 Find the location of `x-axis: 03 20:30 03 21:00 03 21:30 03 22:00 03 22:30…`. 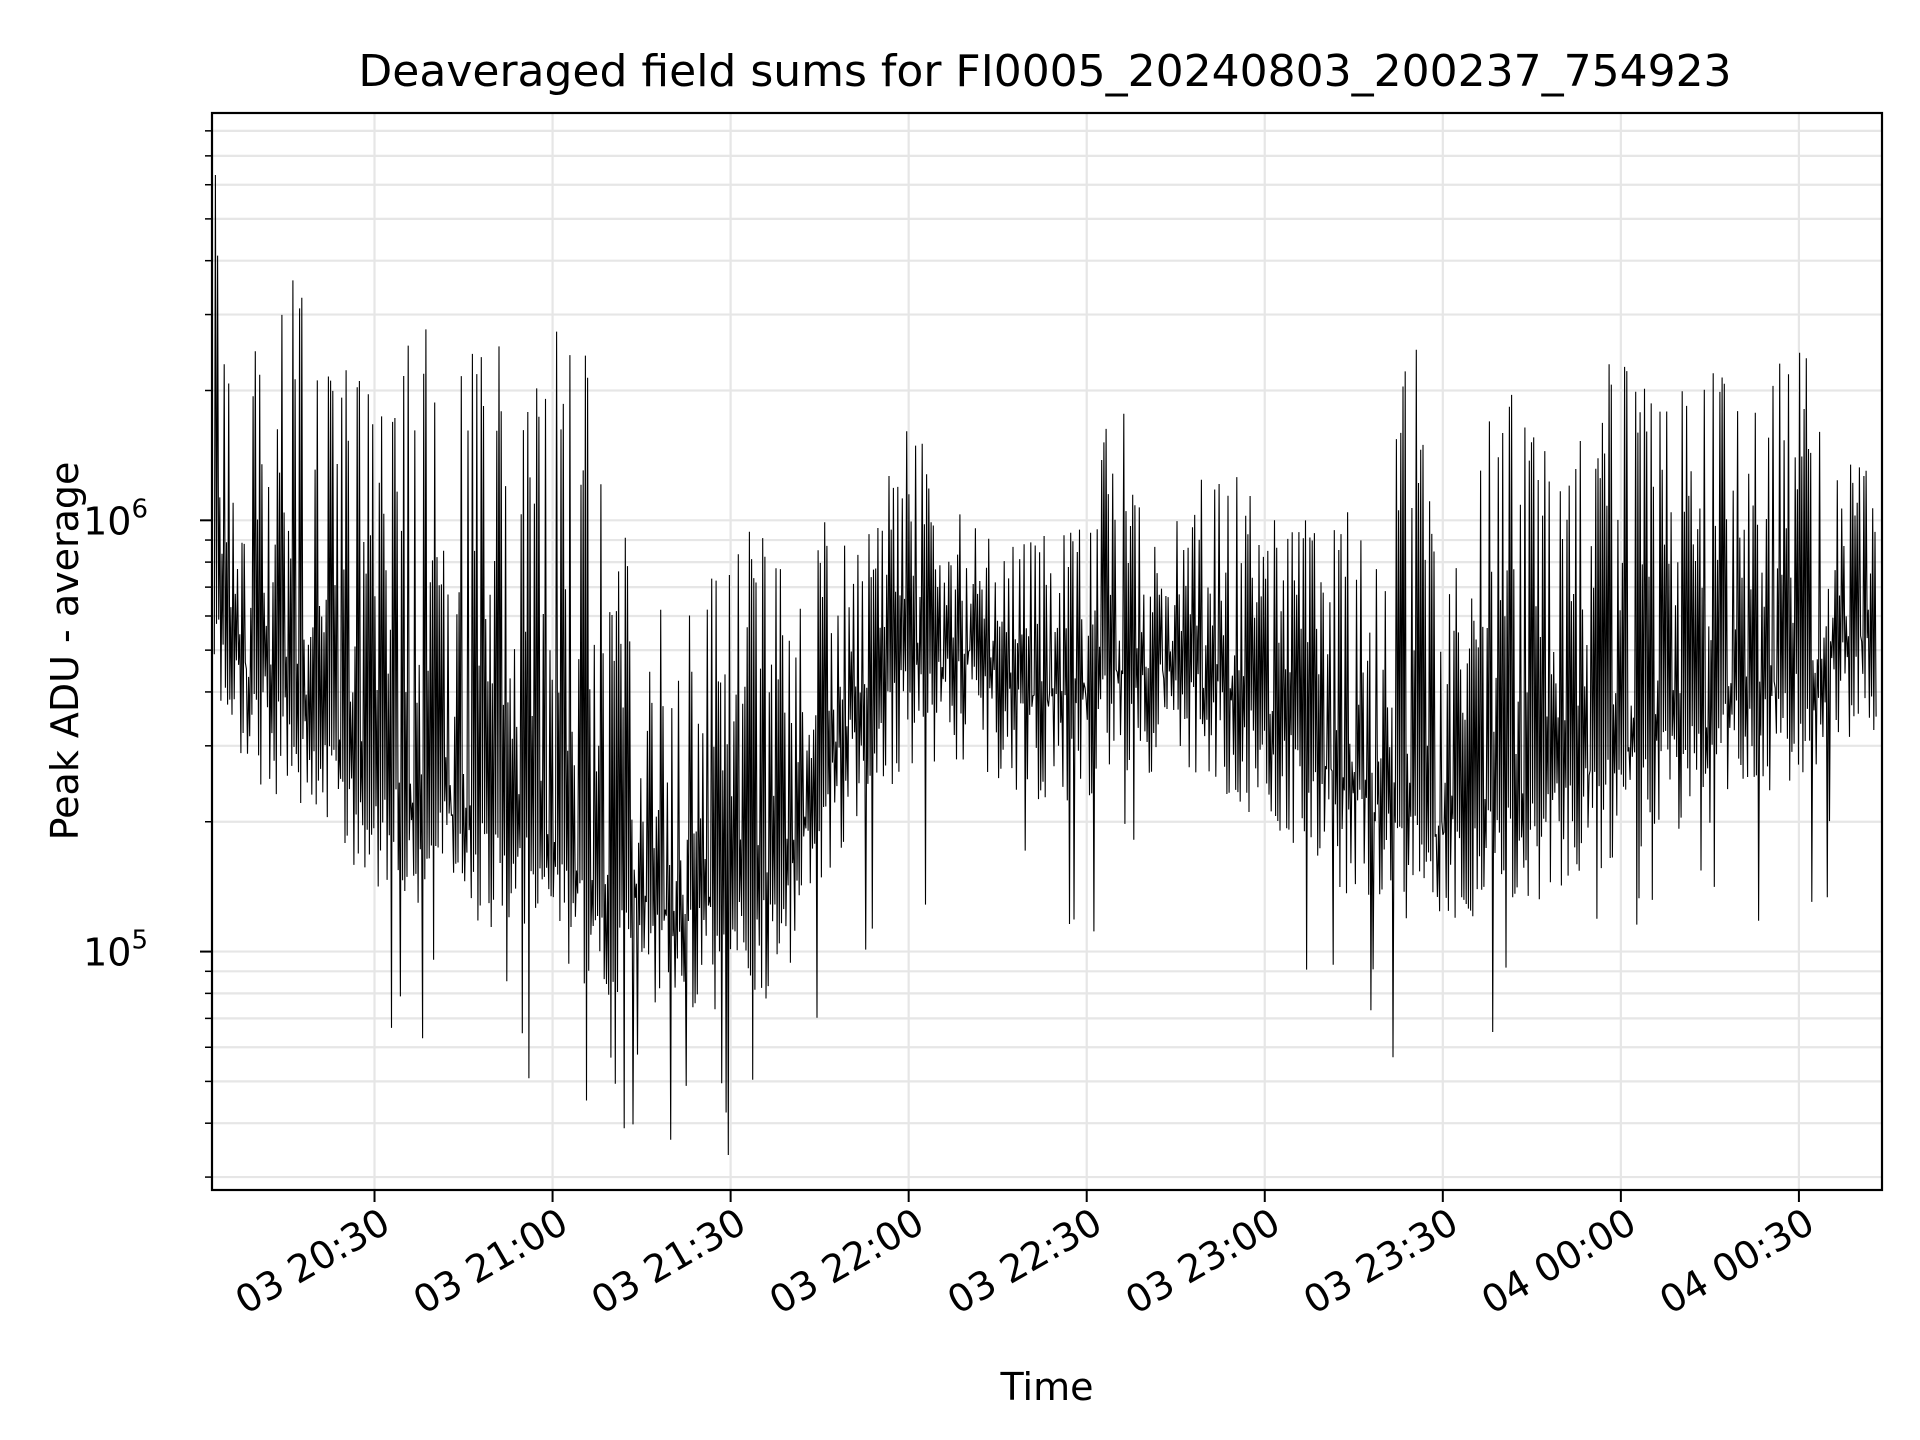

x-axis: 03 20:30 03 21:00 03 21:30 03 22:00 03 22:30… is located at coordinates (1024, 1256).